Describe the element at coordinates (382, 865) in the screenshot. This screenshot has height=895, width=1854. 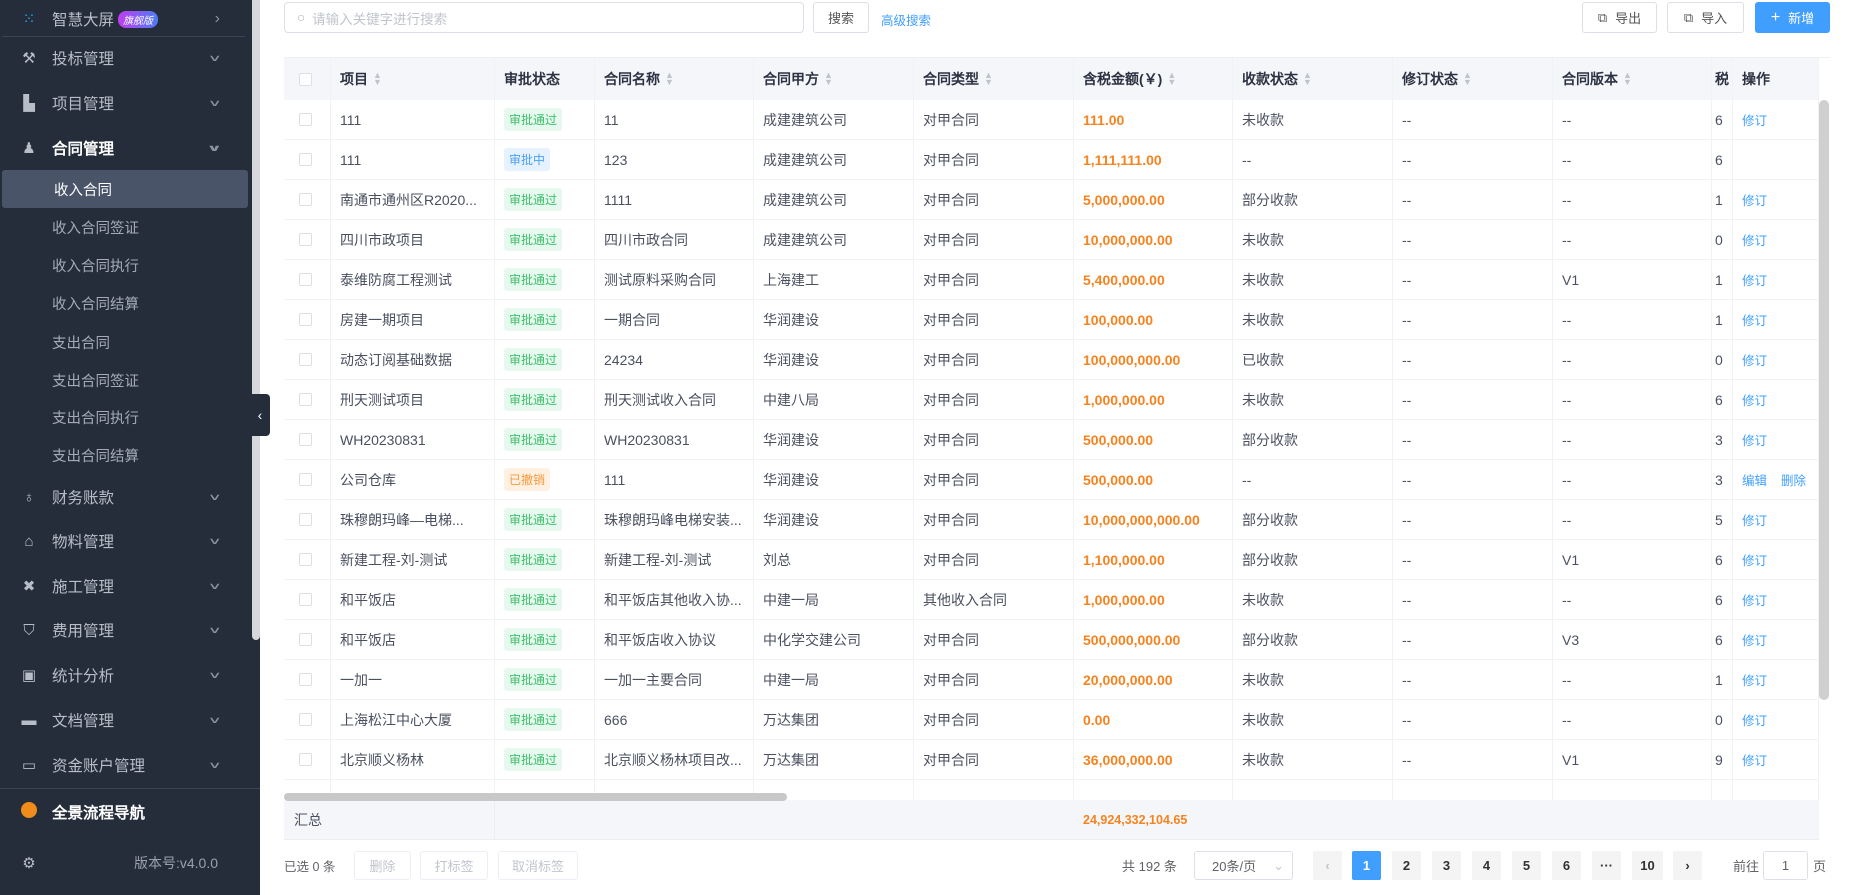
I see `delete-button: 删除` at that location.